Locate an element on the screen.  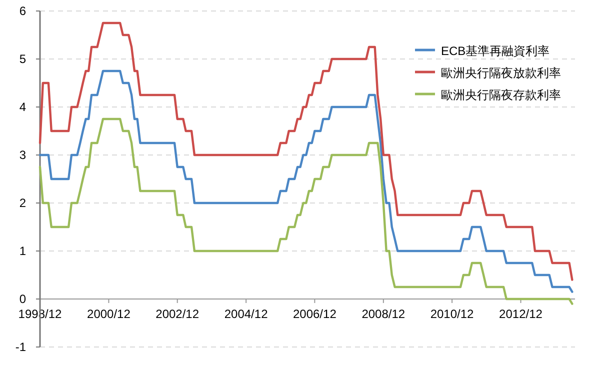
y-tick-label: 2 is located at coordinates (22, 203).